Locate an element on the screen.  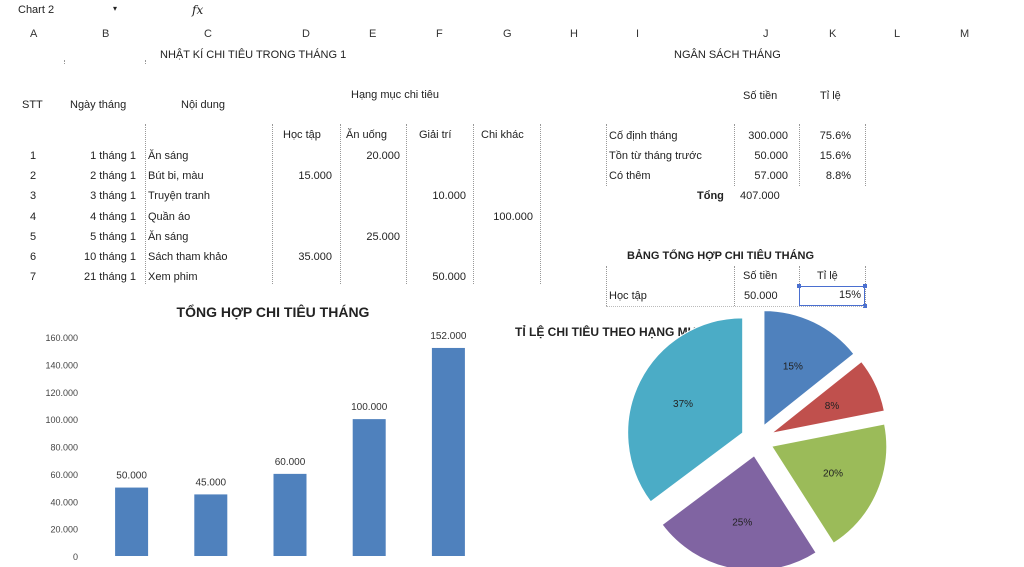
budget-total-amount: 407.000 is located at coordinates (760, 196).